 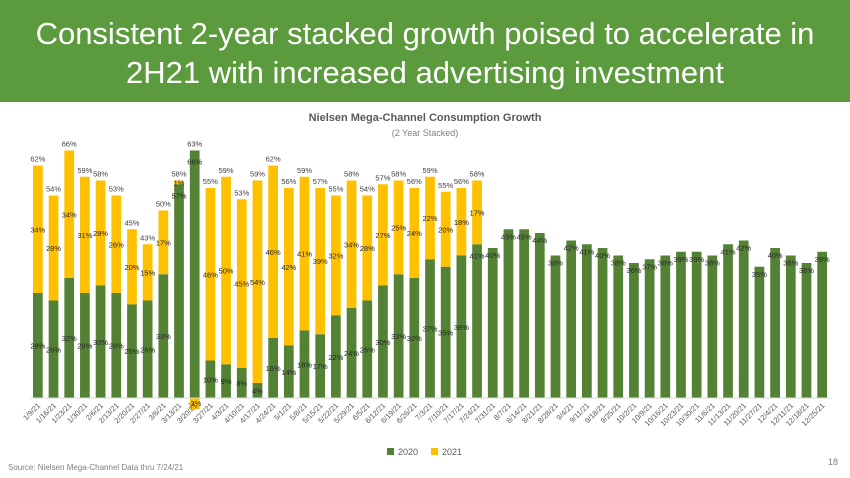 I want to click on data-label-2020: 17%, so click(x=320, y=366).